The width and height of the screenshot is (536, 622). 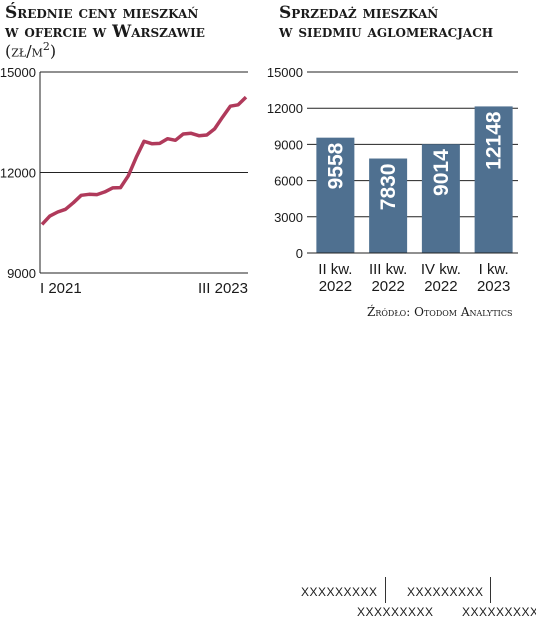 What do you see at coordinates (223, 288) in the screenshot?
I see `x-tick-label: III 2023` at bounding box center [223, 288].